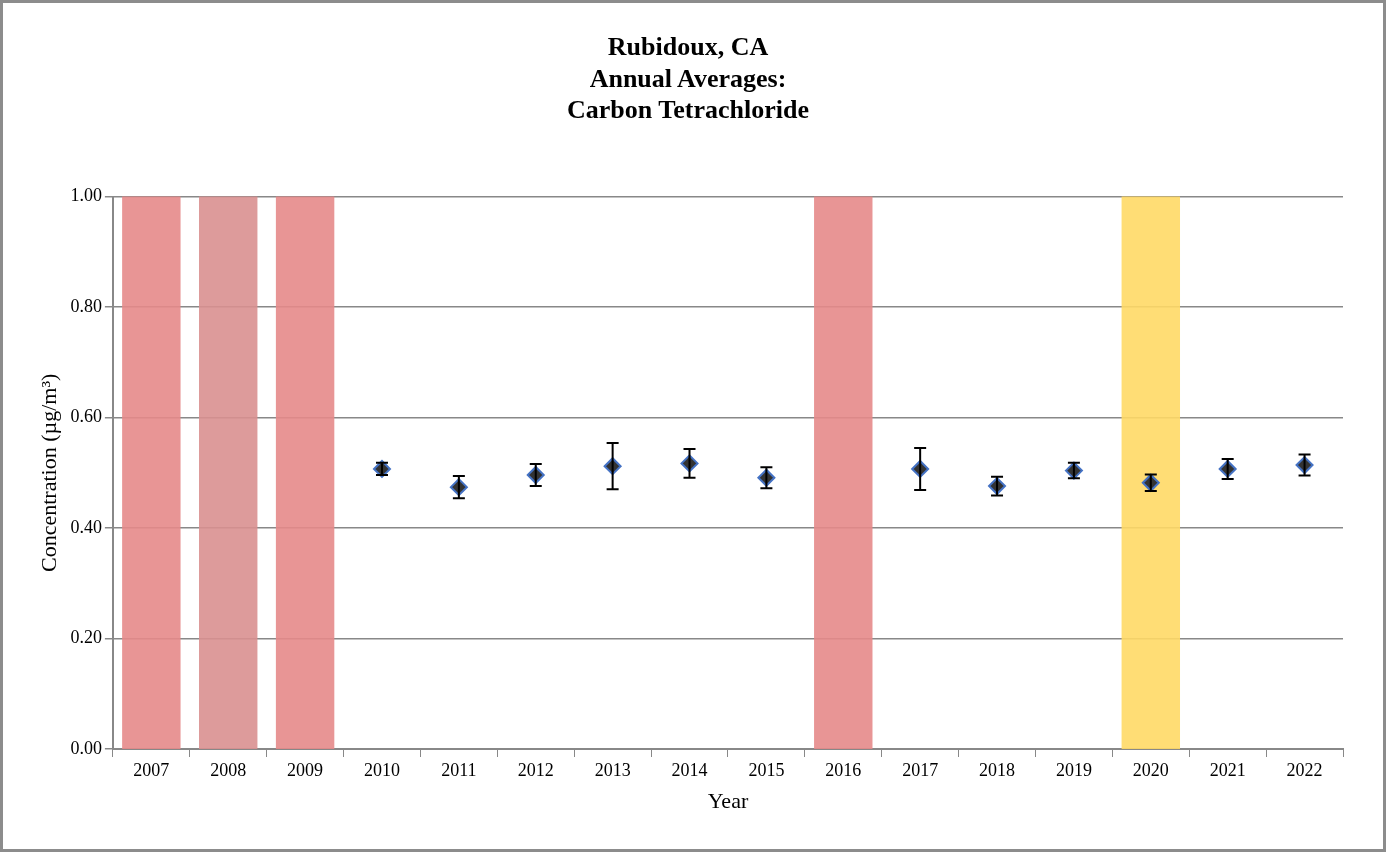 This screenshot has width=1386, height=852. What do you see at coordinates (381, 769) in the screenshot?
I see `x-tick-label: 2010` at bounding box center [381, 769].